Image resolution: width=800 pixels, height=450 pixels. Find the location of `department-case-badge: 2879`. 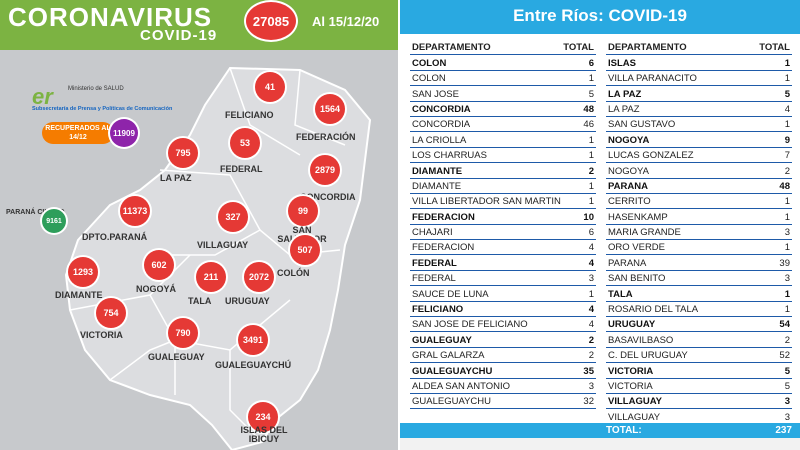

department-case-badge: 2879 is located at coordinates (325, 170).